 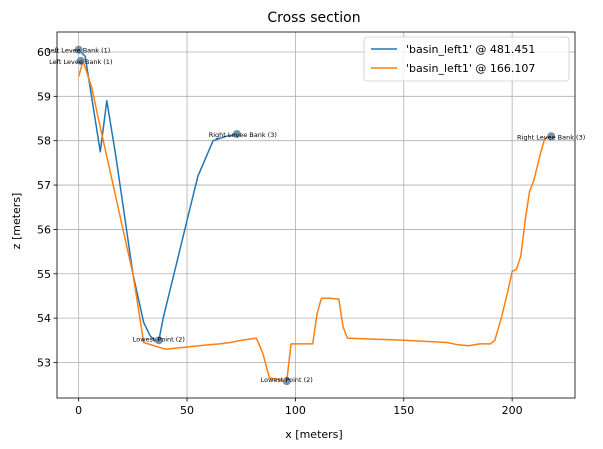 What do you see at coordinates (512, 410) in the screenshot?
I see `x-tick-label: 200` at bounding box center [512, 410].